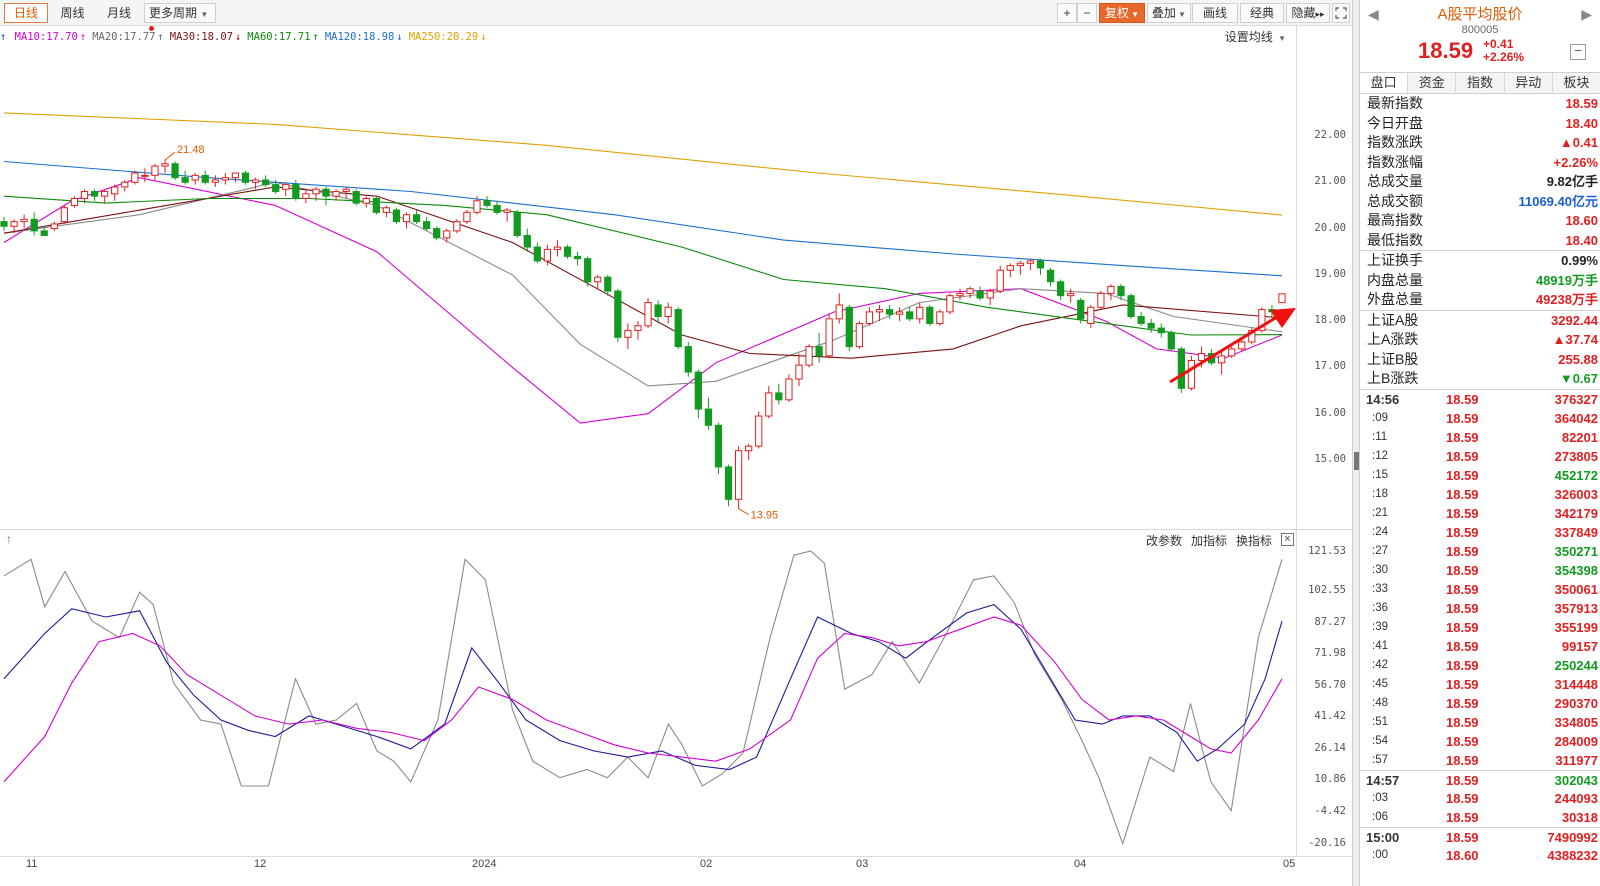 The image size is (1600, 886). I want to click on adjust-dropdown: 复权 ▼, so click(1122, 13).